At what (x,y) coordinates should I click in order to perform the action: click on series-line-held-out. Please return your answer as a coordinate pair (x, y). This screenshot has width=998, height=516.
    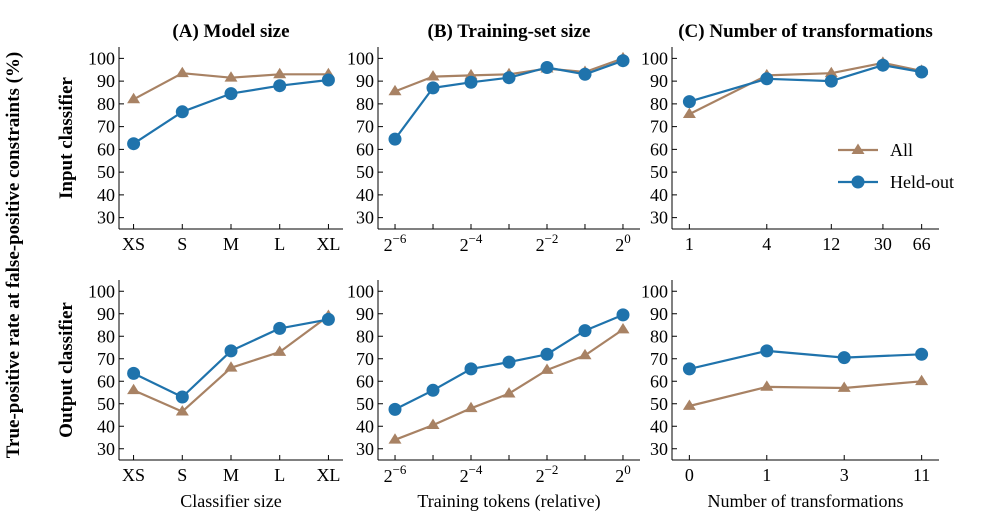
    Looking at the image, I should click on (231, 358).